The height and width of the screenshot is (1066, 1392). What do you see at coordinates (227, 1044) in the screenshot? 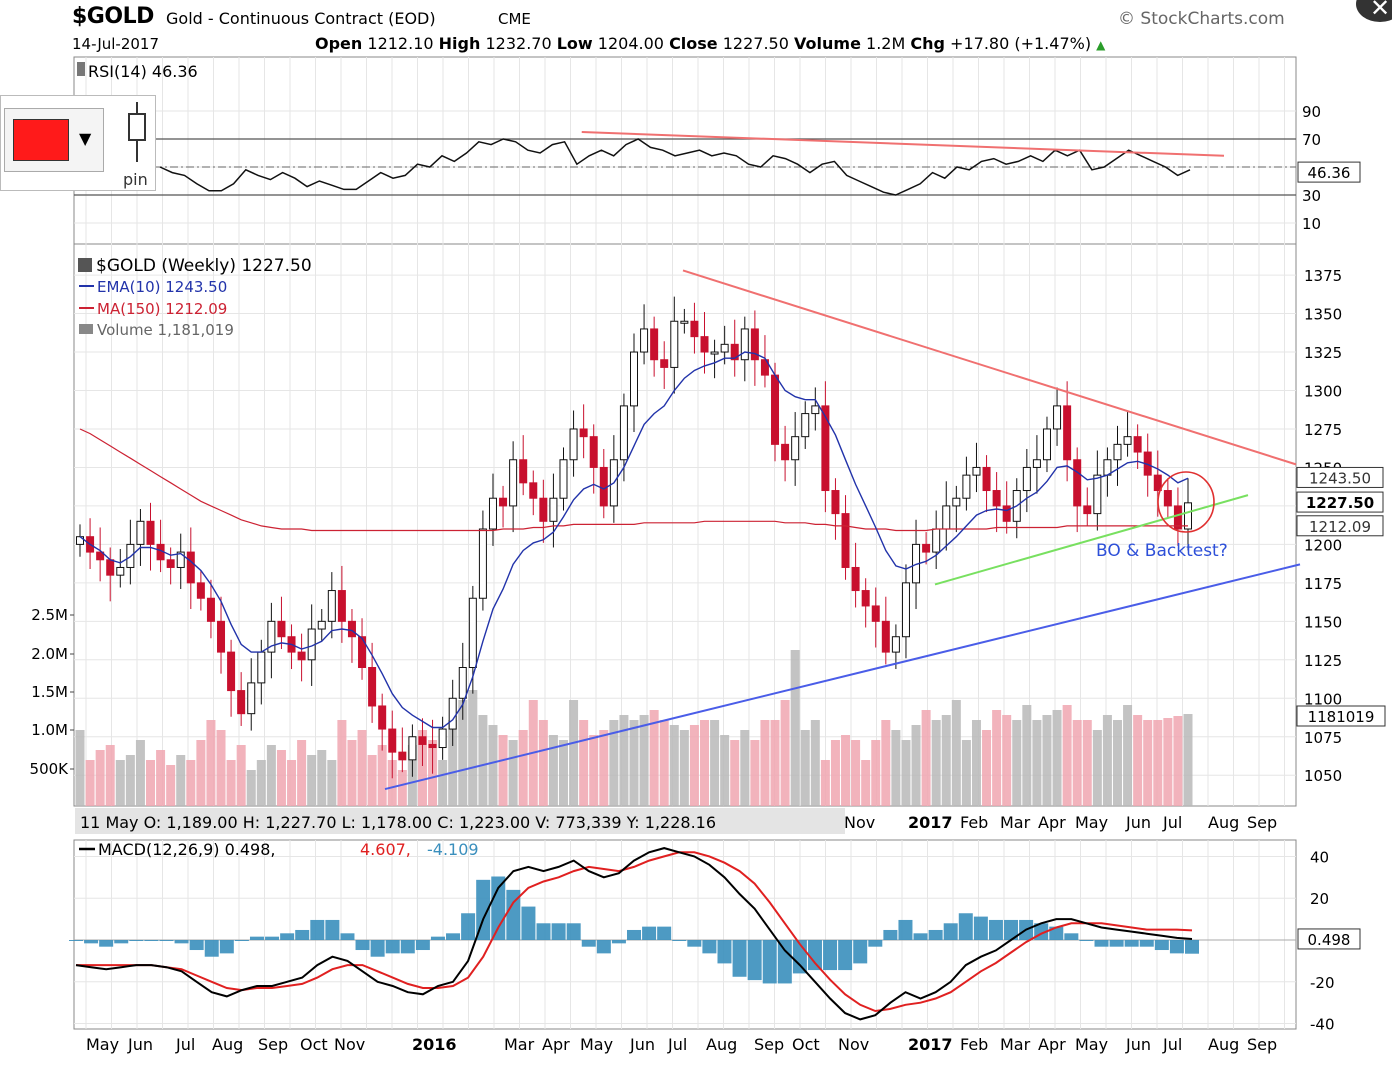
I see `bottom-axis-label: Aug` at bounding box center [227, 1044].